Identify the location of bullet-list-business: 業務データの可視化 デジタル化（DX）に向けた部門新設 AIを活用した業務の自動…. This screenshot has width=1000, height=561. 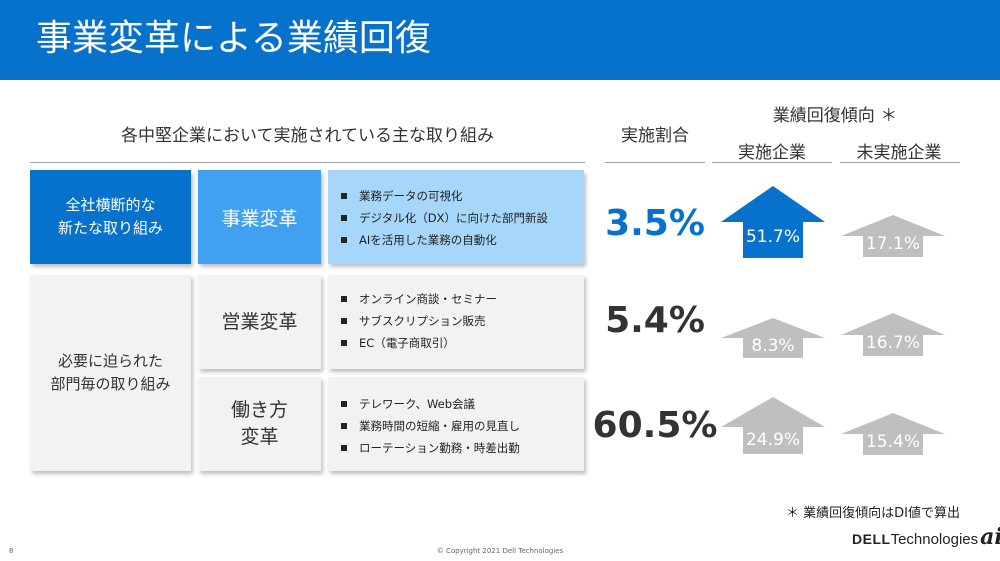
(442, 218).